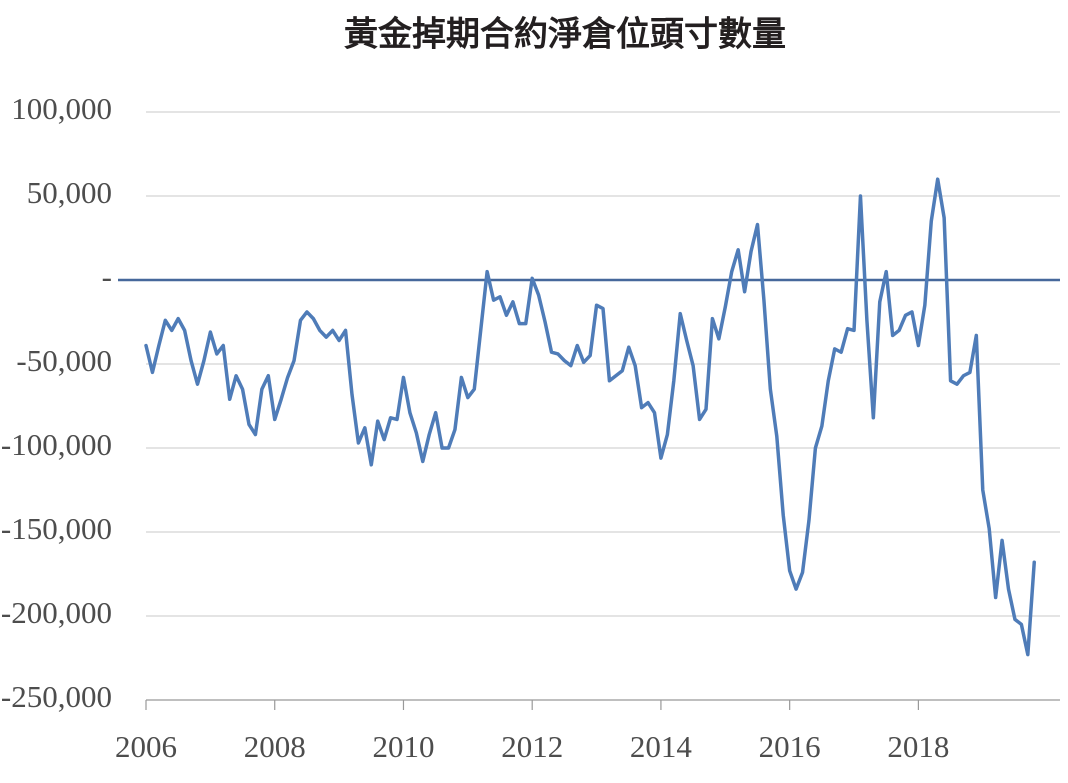  I want to click on x-tick-label: 2008, so click(275, 746).